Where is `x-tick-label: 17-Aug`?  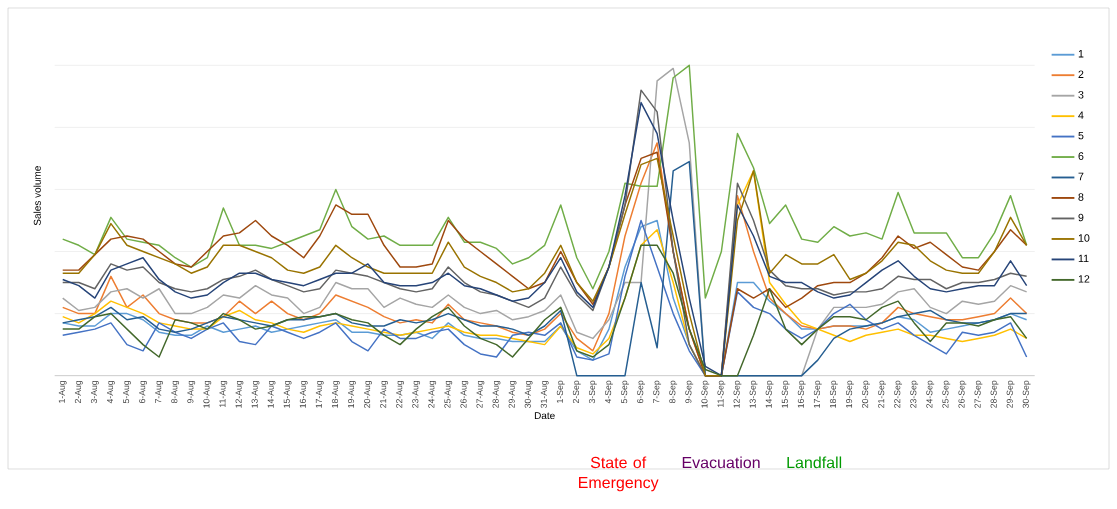 x-tick-label: 17-Aug is located at coordinates (319, 394).